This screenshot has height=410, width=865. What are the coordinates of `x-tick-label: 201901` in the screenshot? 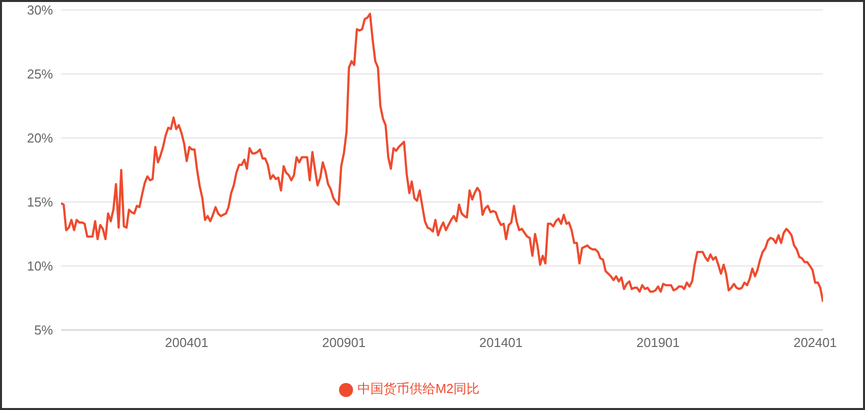 It's located at (658, 342).